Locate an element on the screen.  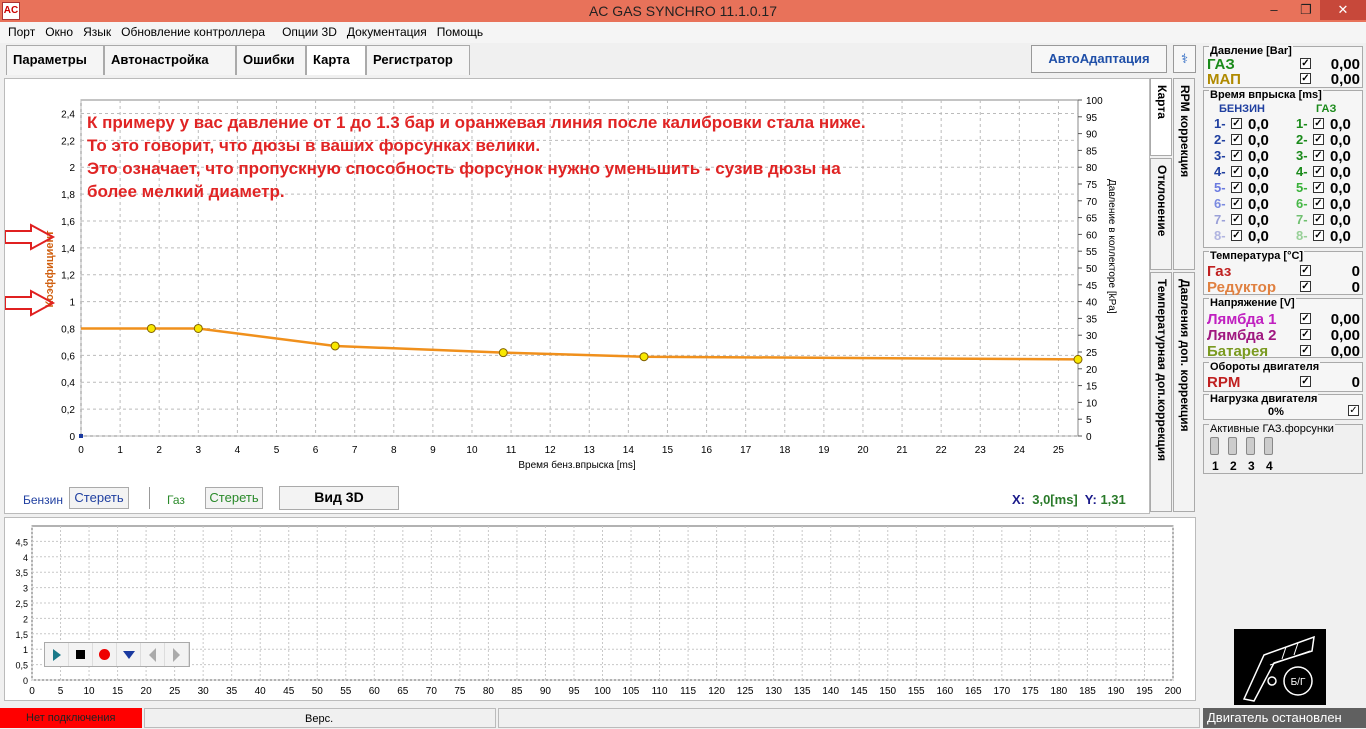
tab-errors: Ошибки is located at coordinates (271, 60).